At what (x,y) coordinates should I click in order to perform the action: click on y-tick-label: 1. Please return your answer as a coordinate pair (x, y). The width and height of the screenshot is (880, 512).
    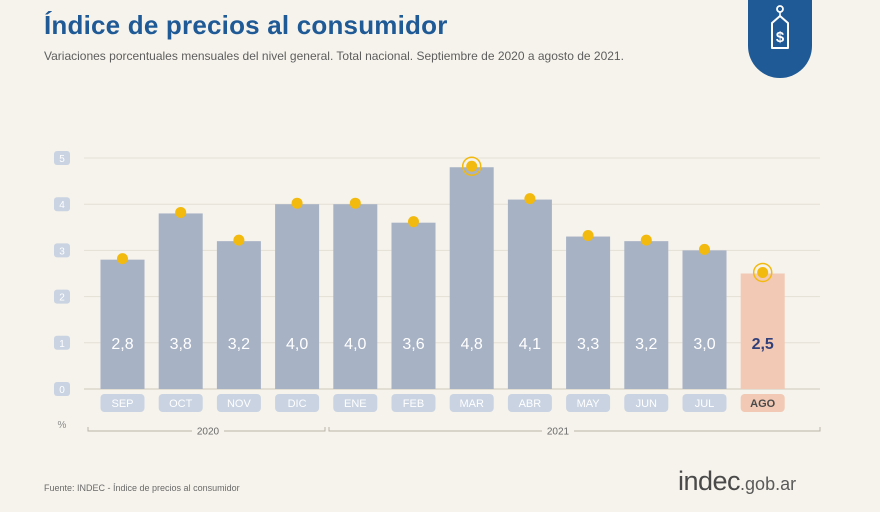
    Looking at the image, I should click on (62, 344).